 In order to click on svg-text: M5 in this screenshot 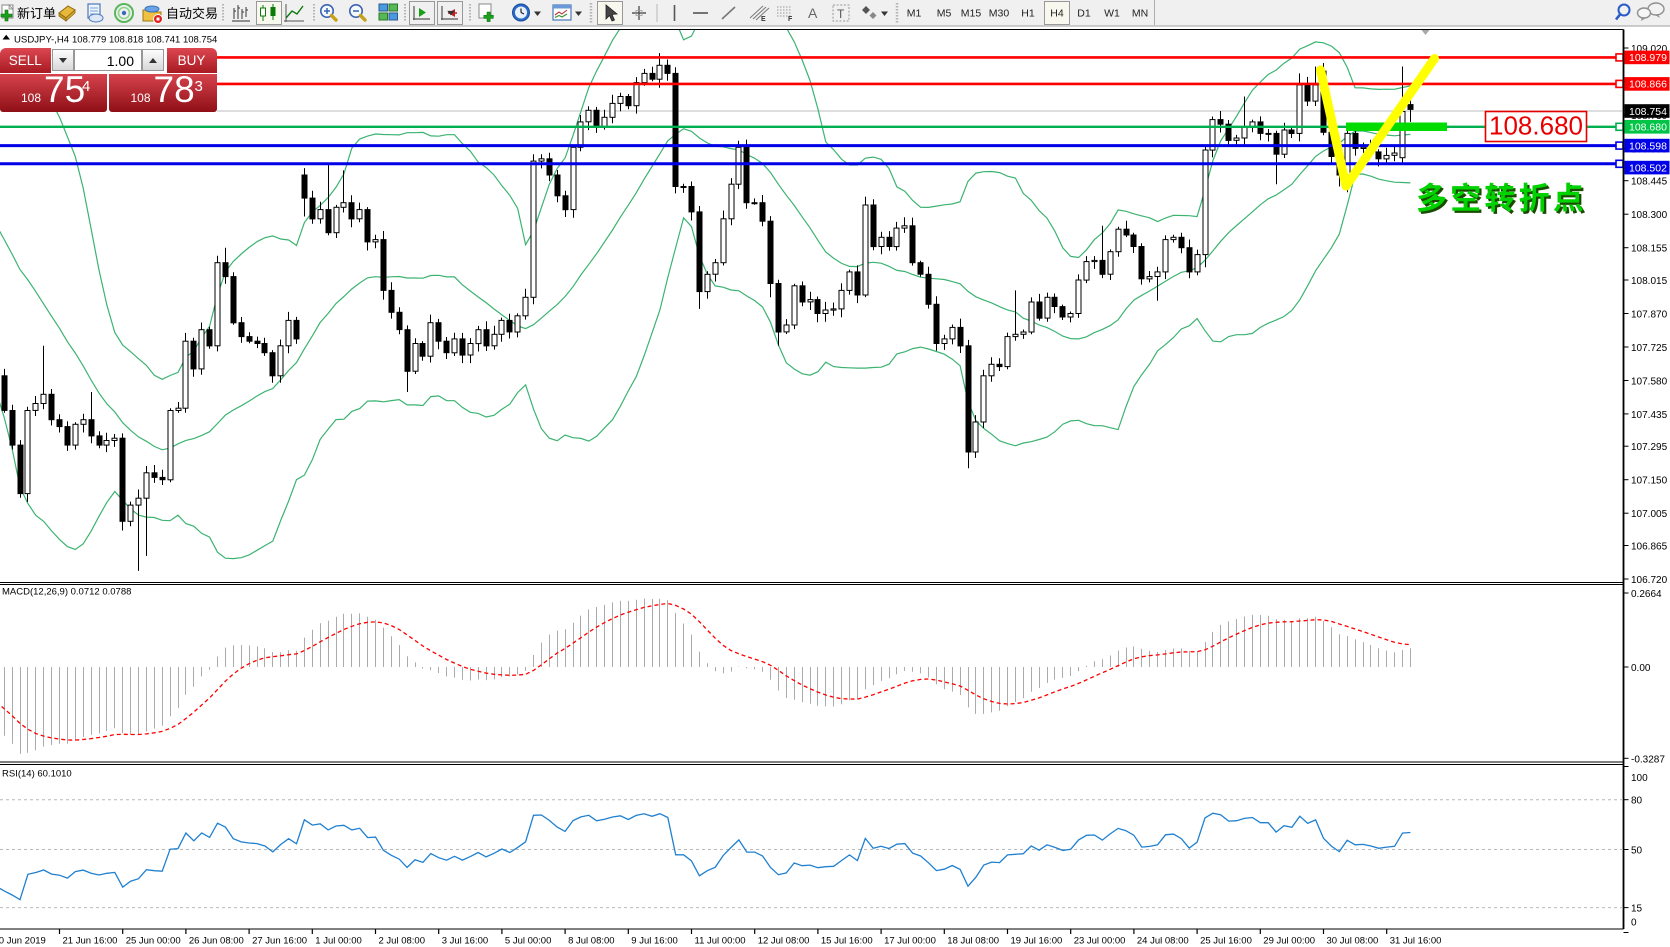, I will do `click(944, 14)`.